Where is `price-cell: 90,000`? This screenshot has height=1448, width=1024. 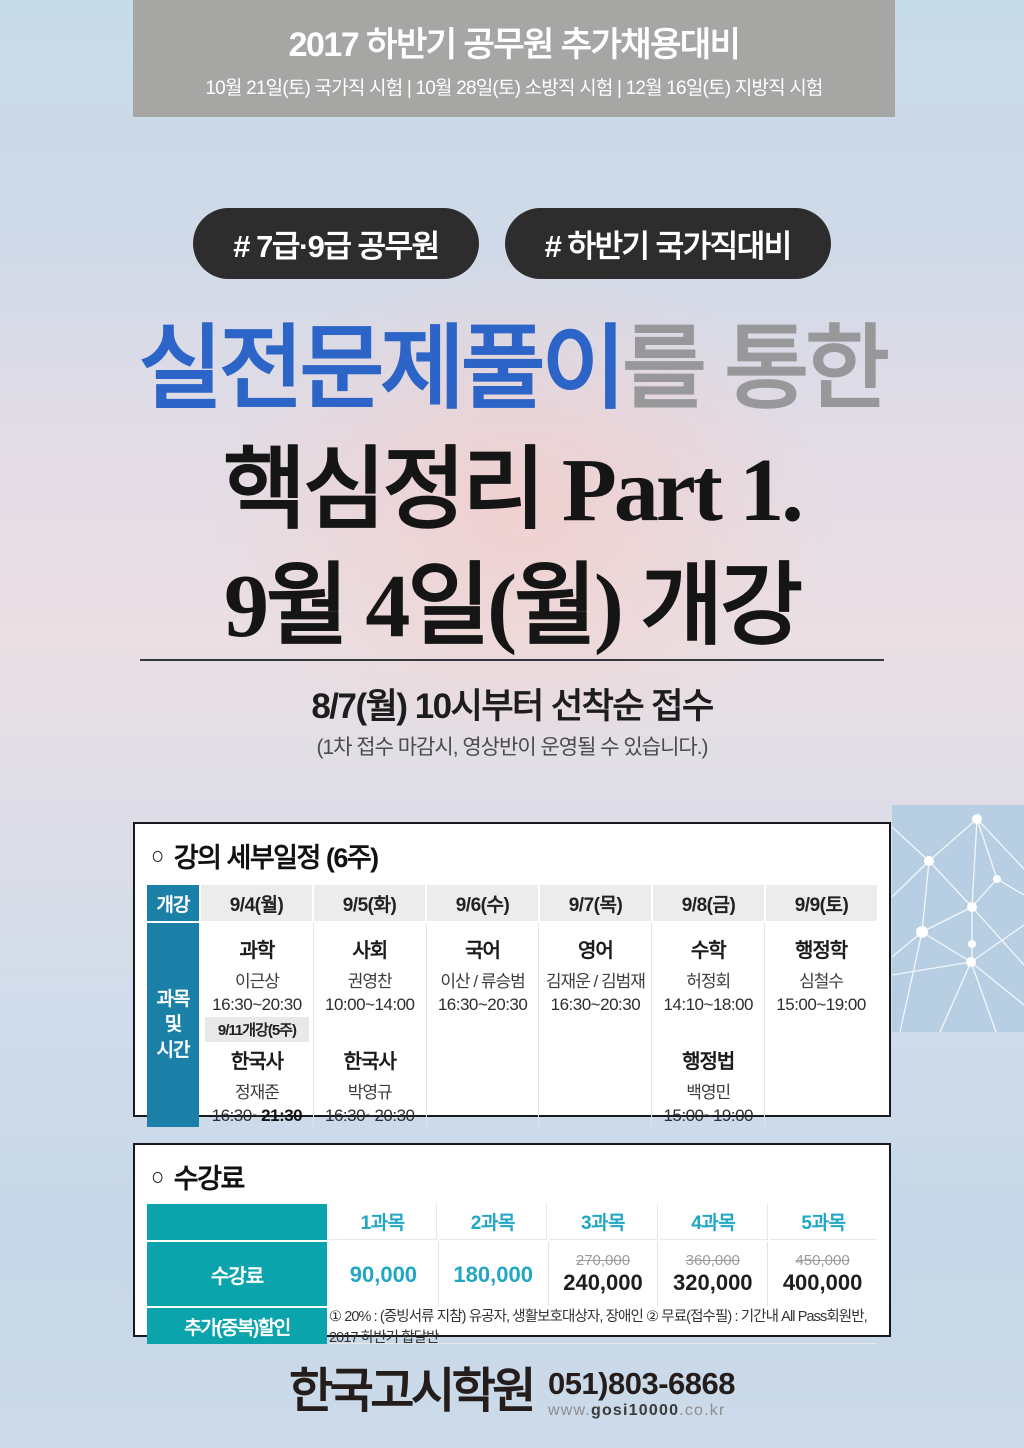
price-cell: 90,000 is located at coordinates (384, 1274).